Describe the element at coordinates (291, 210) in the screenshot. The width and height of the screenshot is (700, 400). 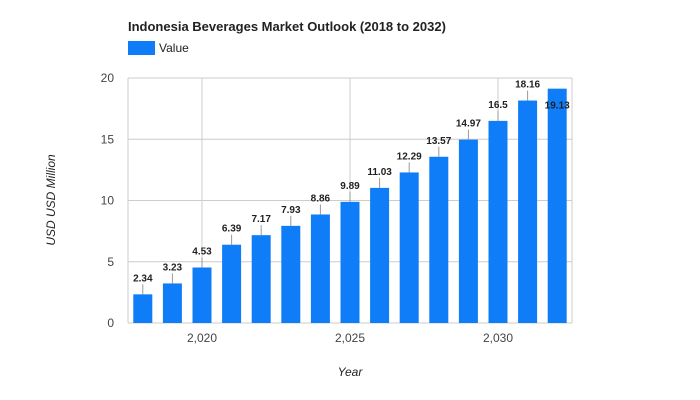
I see `data-label: 7.93` at that location.